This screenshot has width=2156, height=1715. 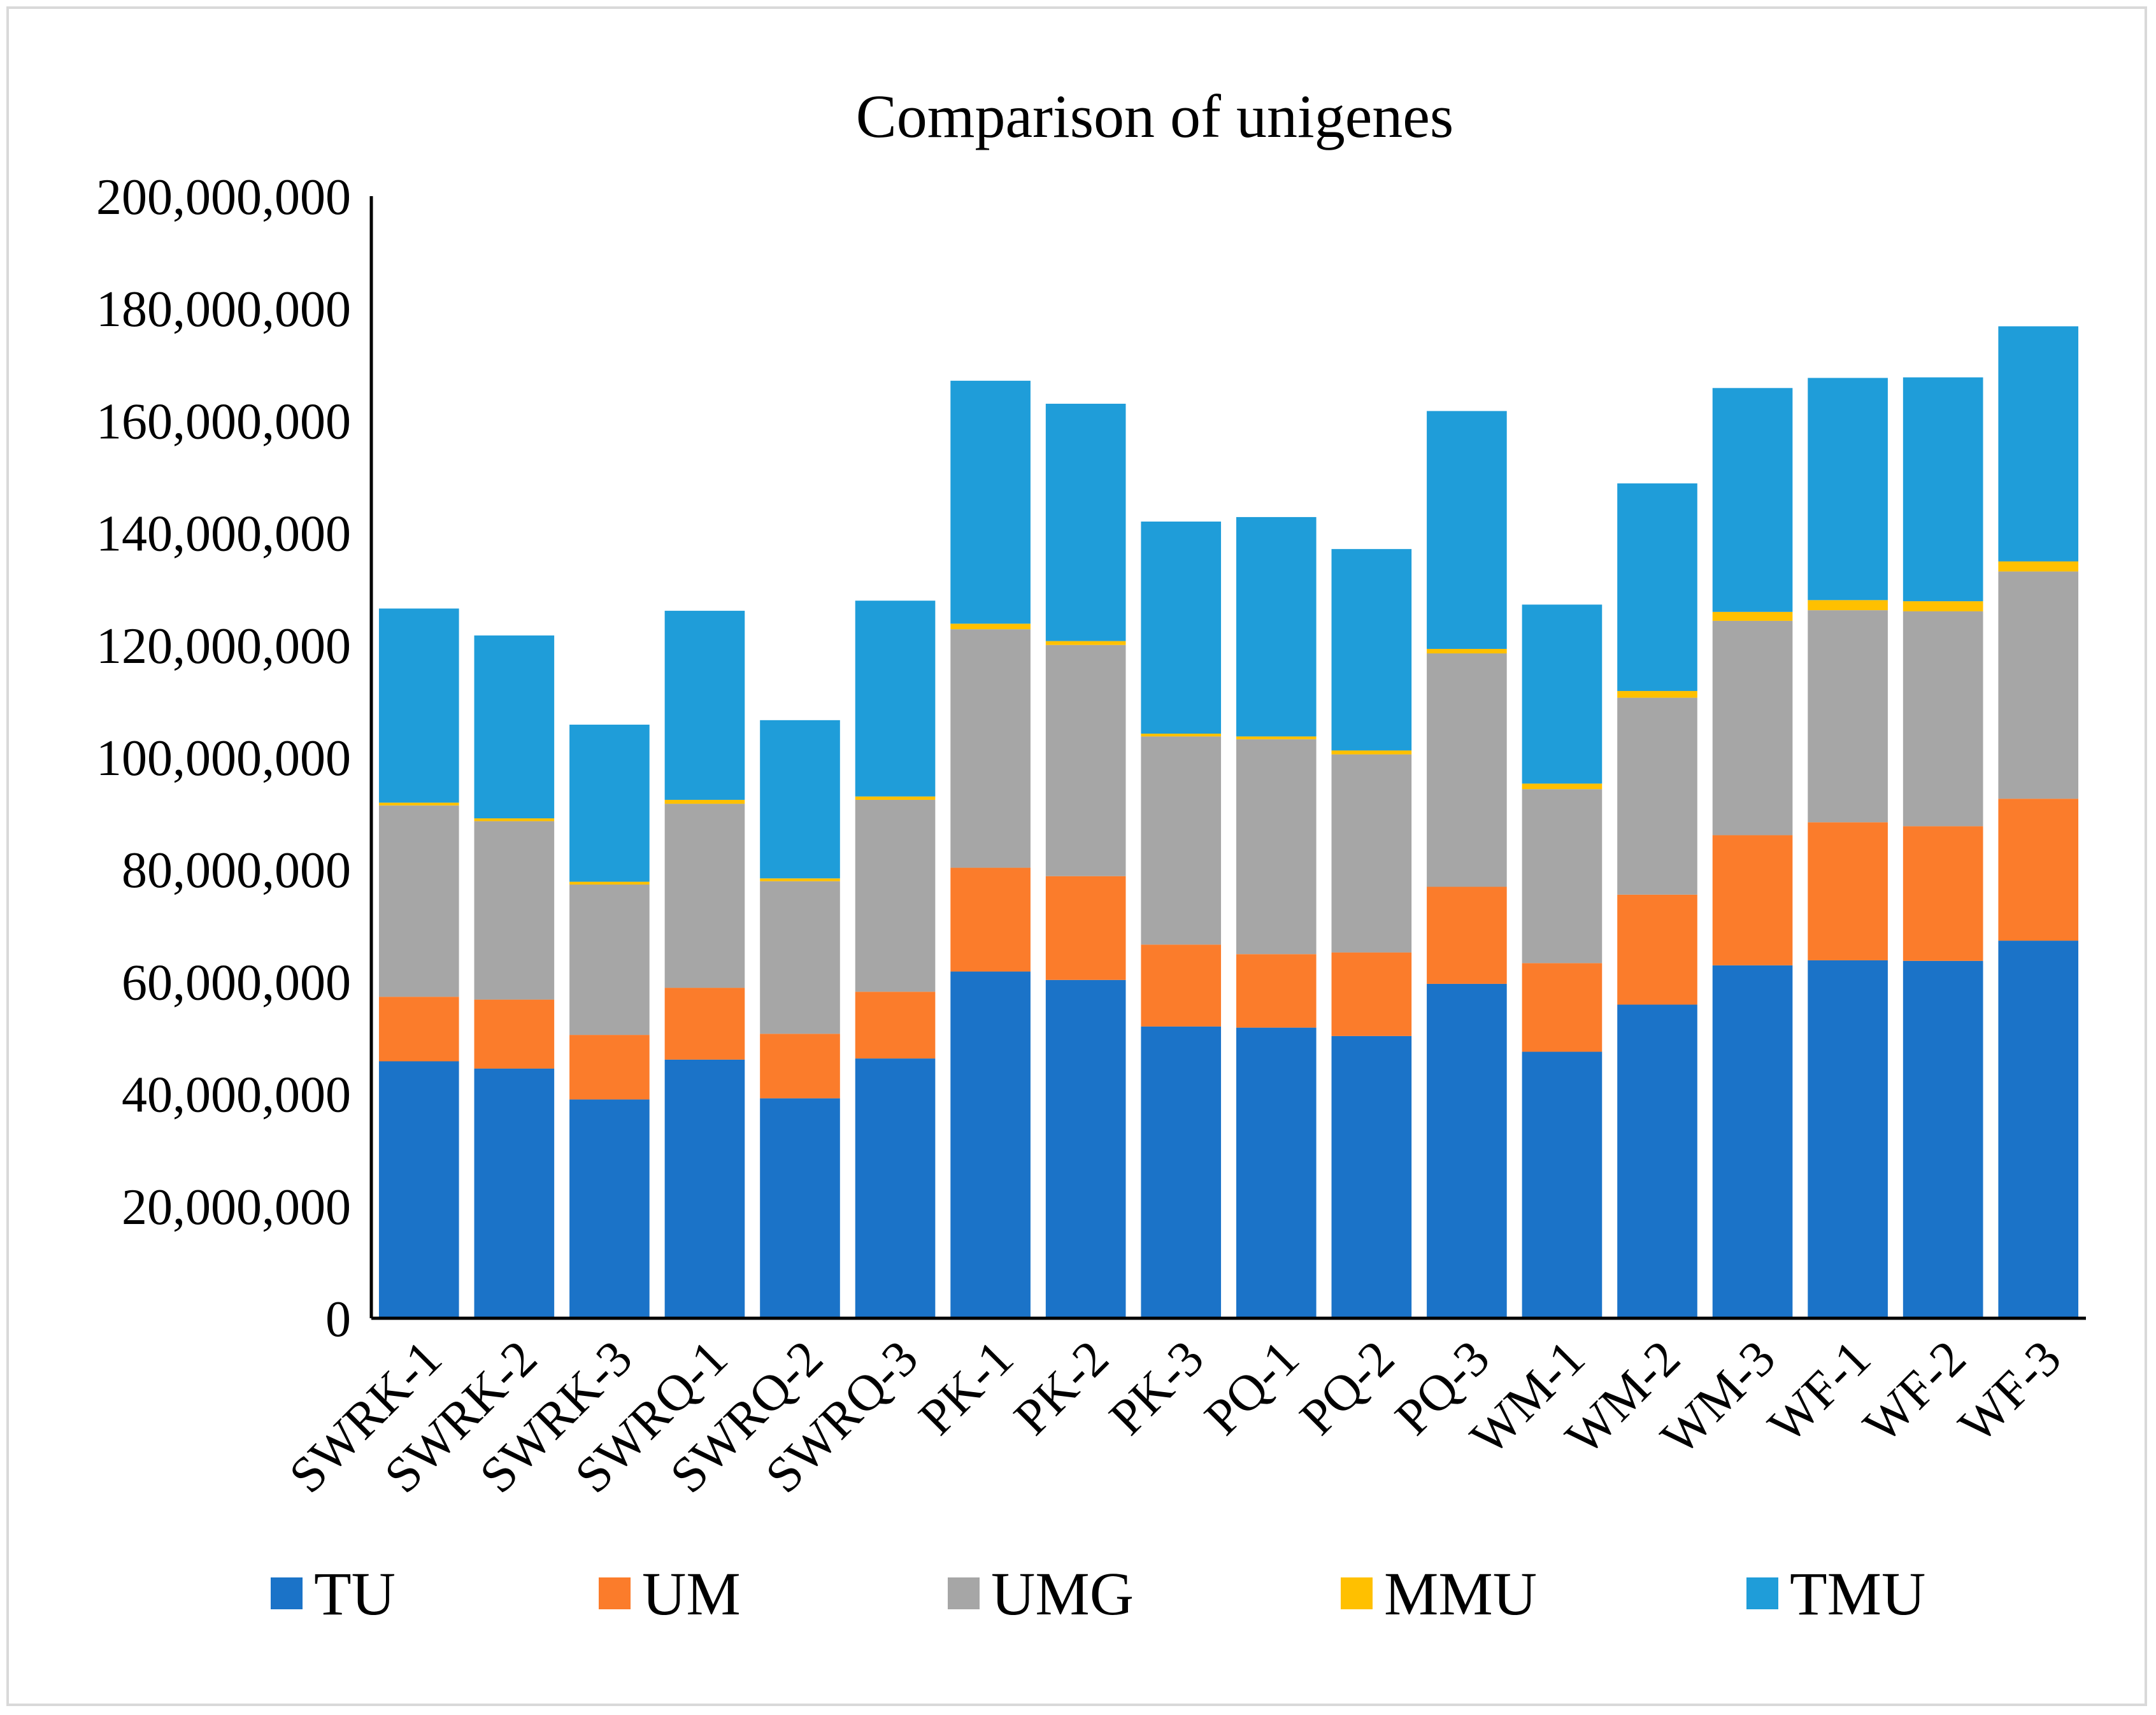 What do you see at coordinates (1252, 1388) in the screenshot?
I see `x-tick-label: PQ-1` at bounding box center [1252, 1388].